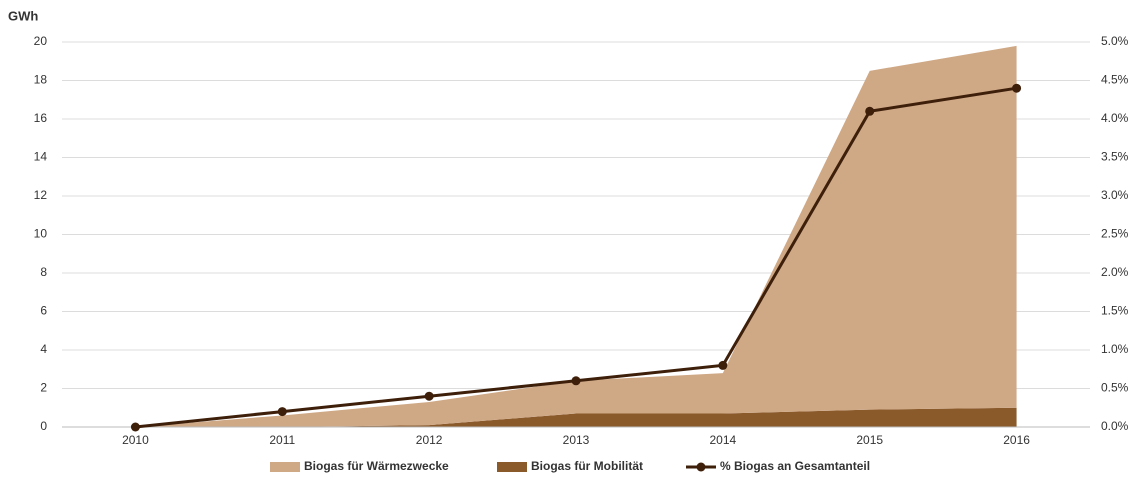  What do you see at coordinates (1115, 349) in the screenshot?
I see `y2-tick-label: 1.0%` at bounding box center [1115, 349].